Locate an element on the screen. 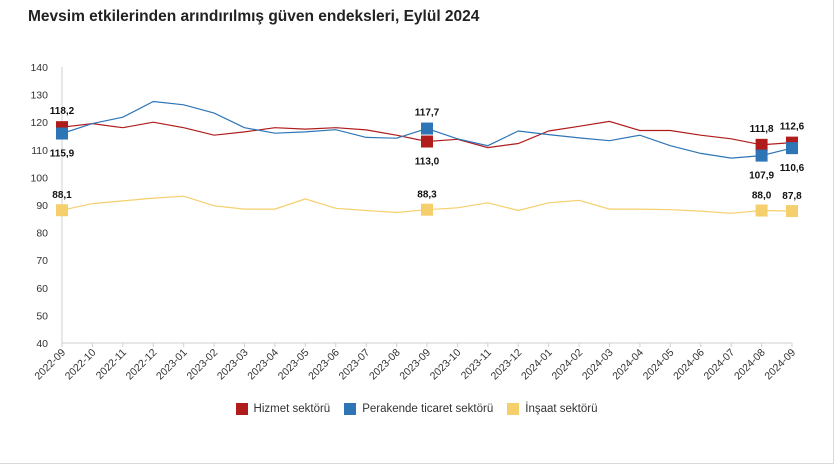 The image size is (837, 466). legend-item-insaat: İnşaat sektörü is located at coordinates (552, 409).